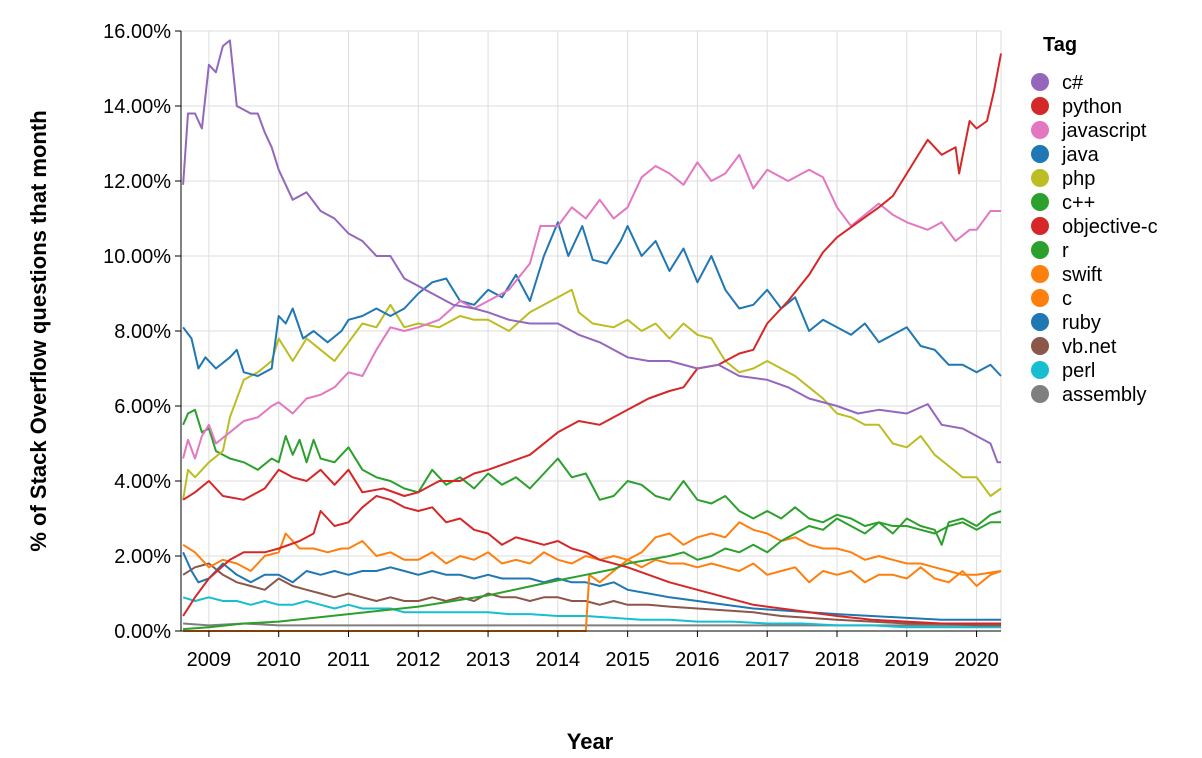 Image resolution: width=1202 pixels, height=758 pixels. What do you see at coordinates (976, 660) in the screenshot?
I see `x-tick-label: 2020` at bounding box center [976, 660].